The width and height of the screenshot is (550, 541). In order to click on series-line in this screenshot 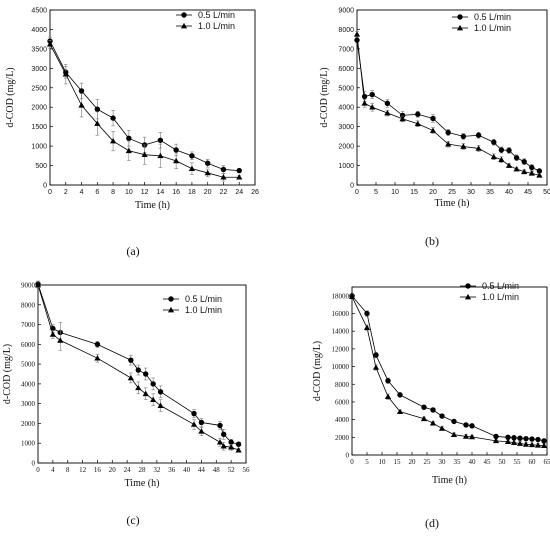, I will do `click(448, 105)`.